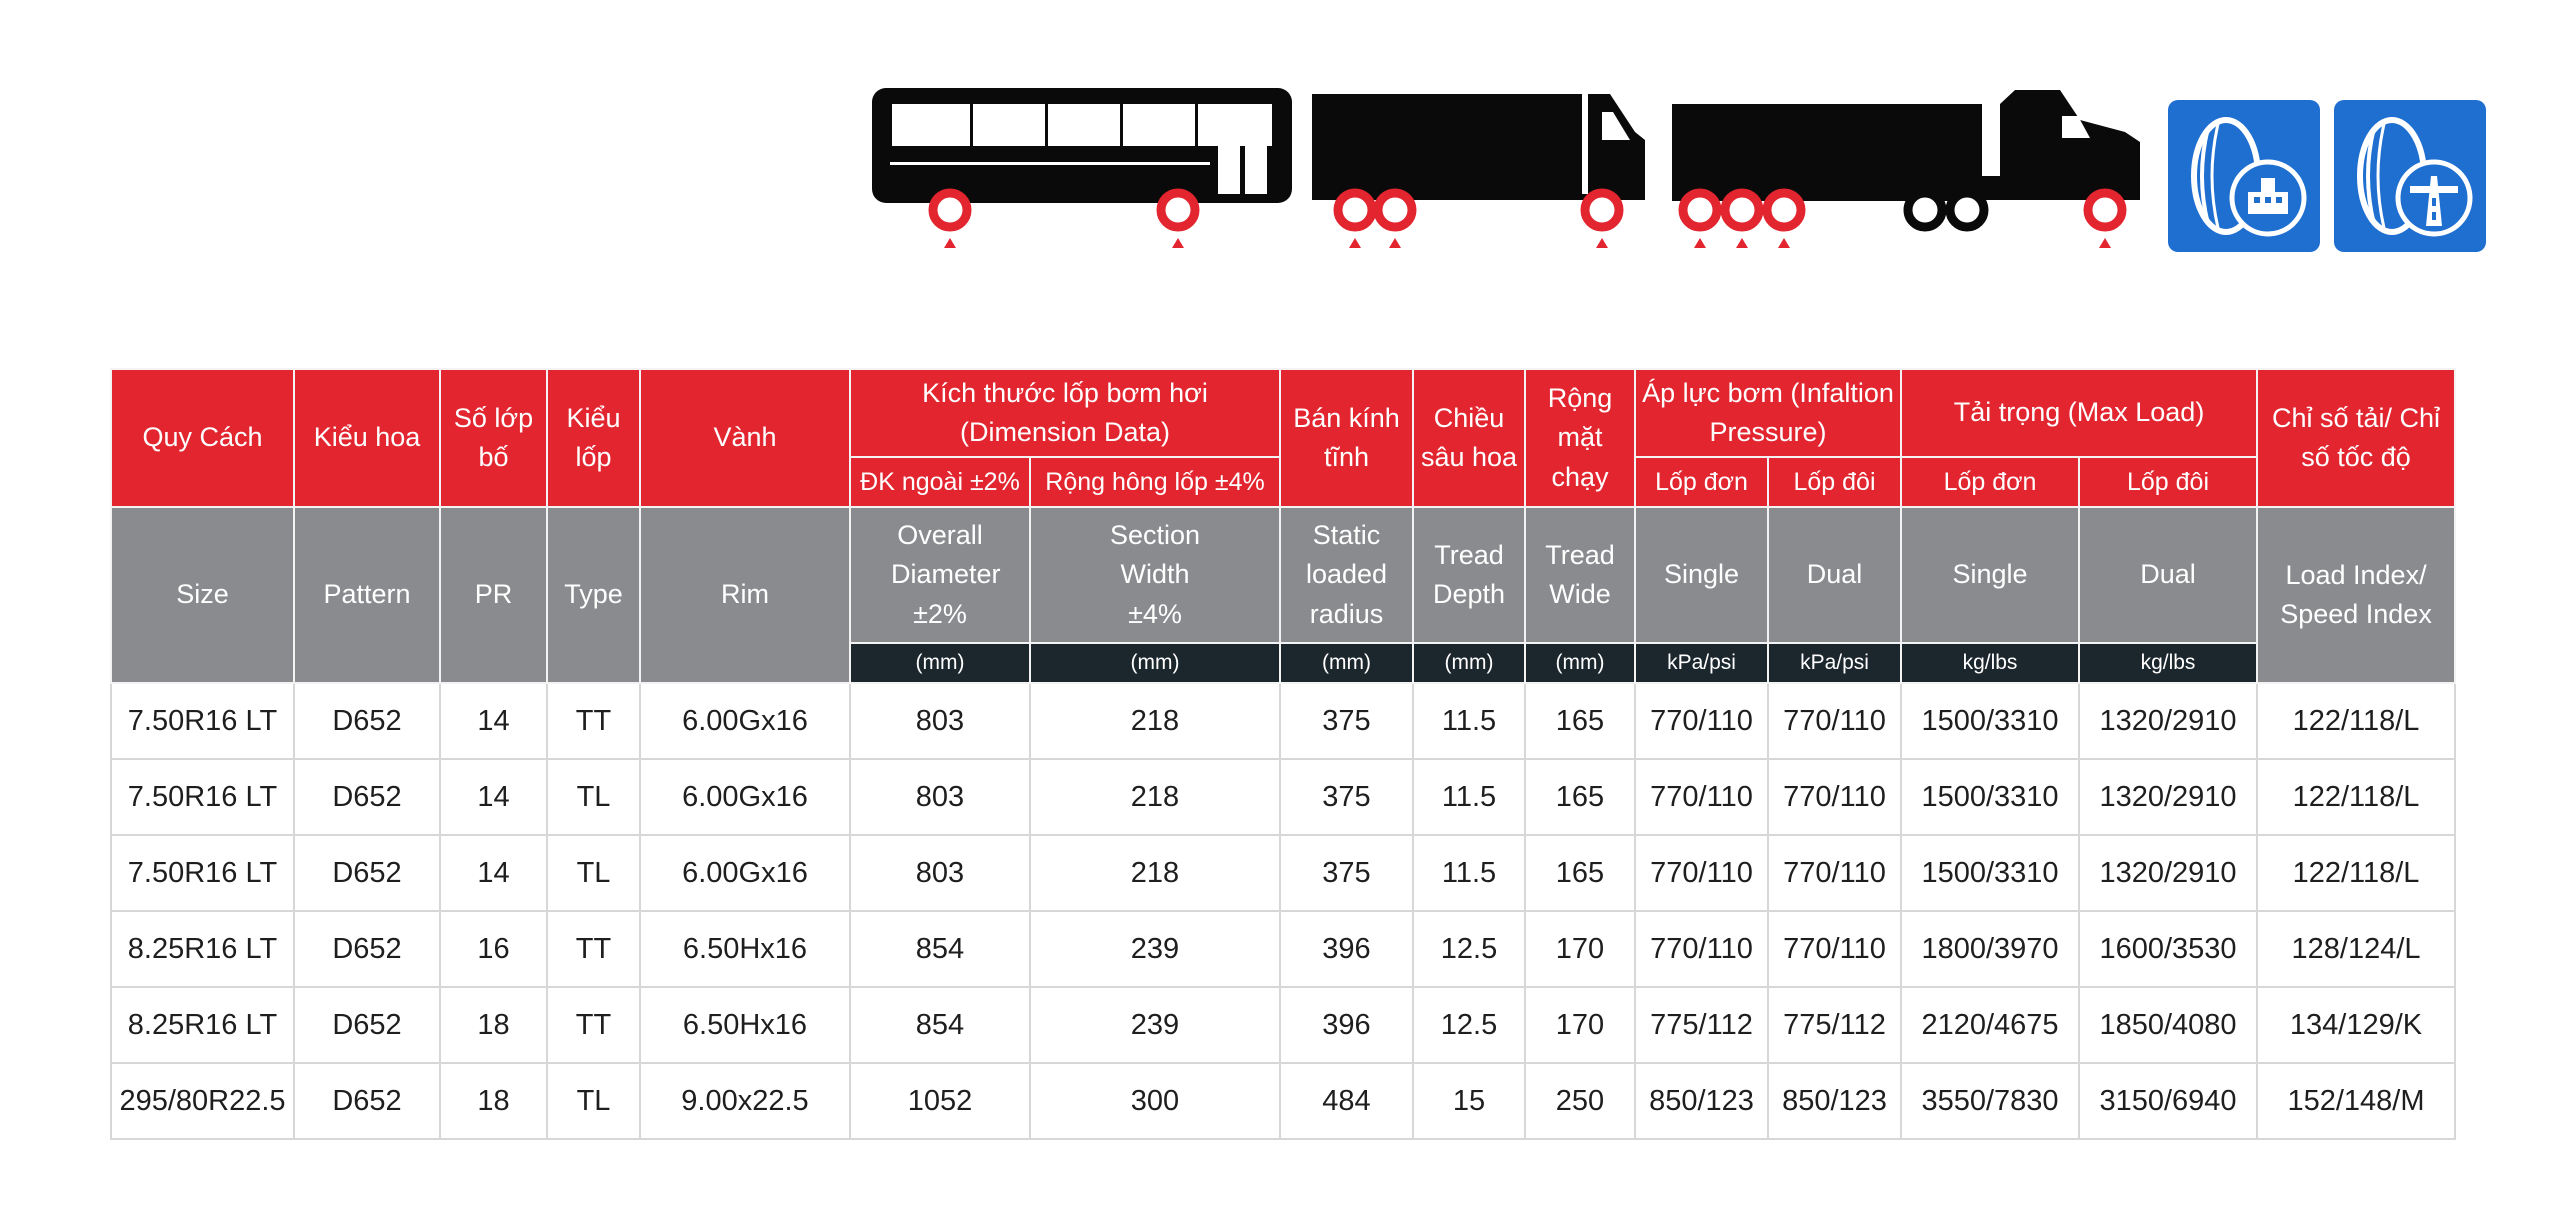 Image resolution: width=2550 pixels, height=1230 pixels. I want to click on col-header-pattern-en: Pattern, so click(367, 595).